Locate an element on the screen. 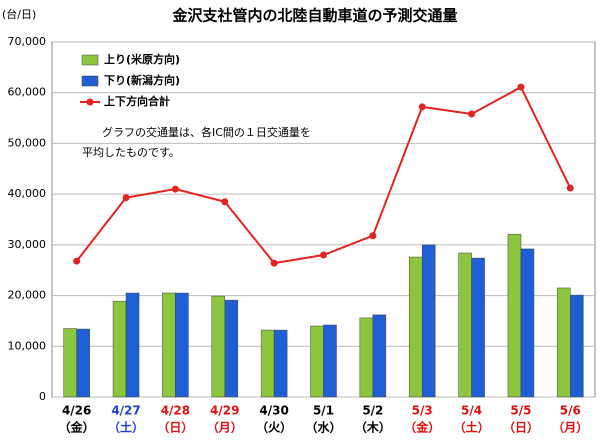 This screenshot has height=440, width=600. y-tick-label: 30,000 is located at coordinates (27, 244).